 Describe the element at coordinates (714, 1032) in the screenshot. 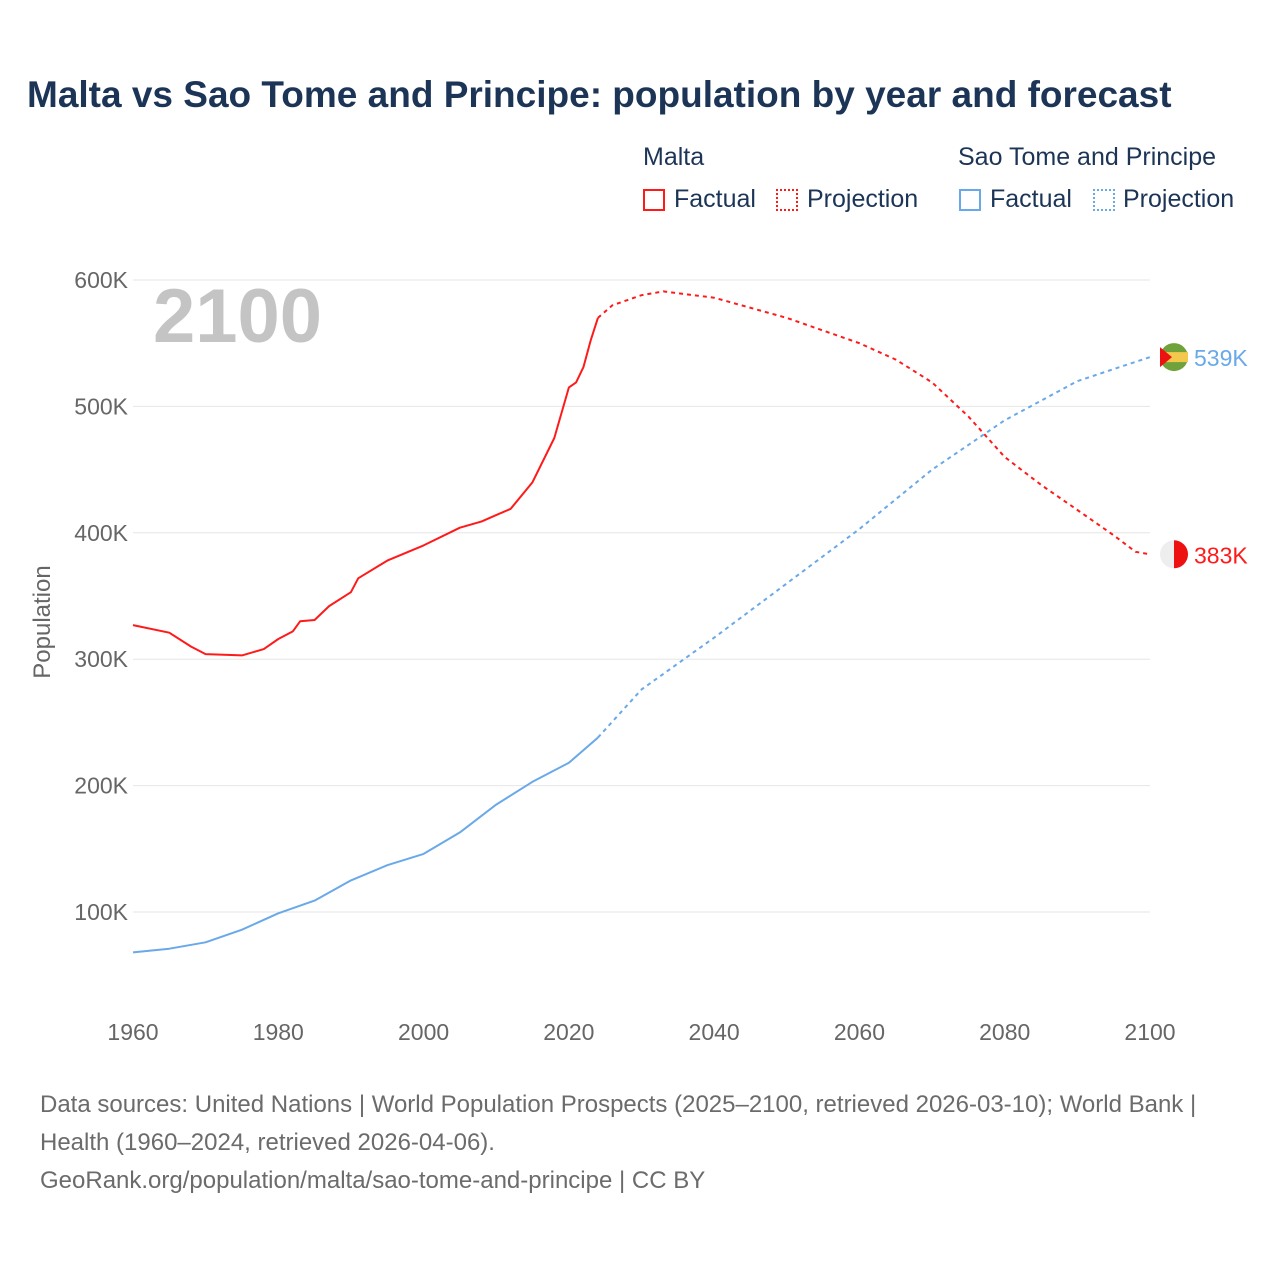

I see `x-tick-label: 2040` at that location.